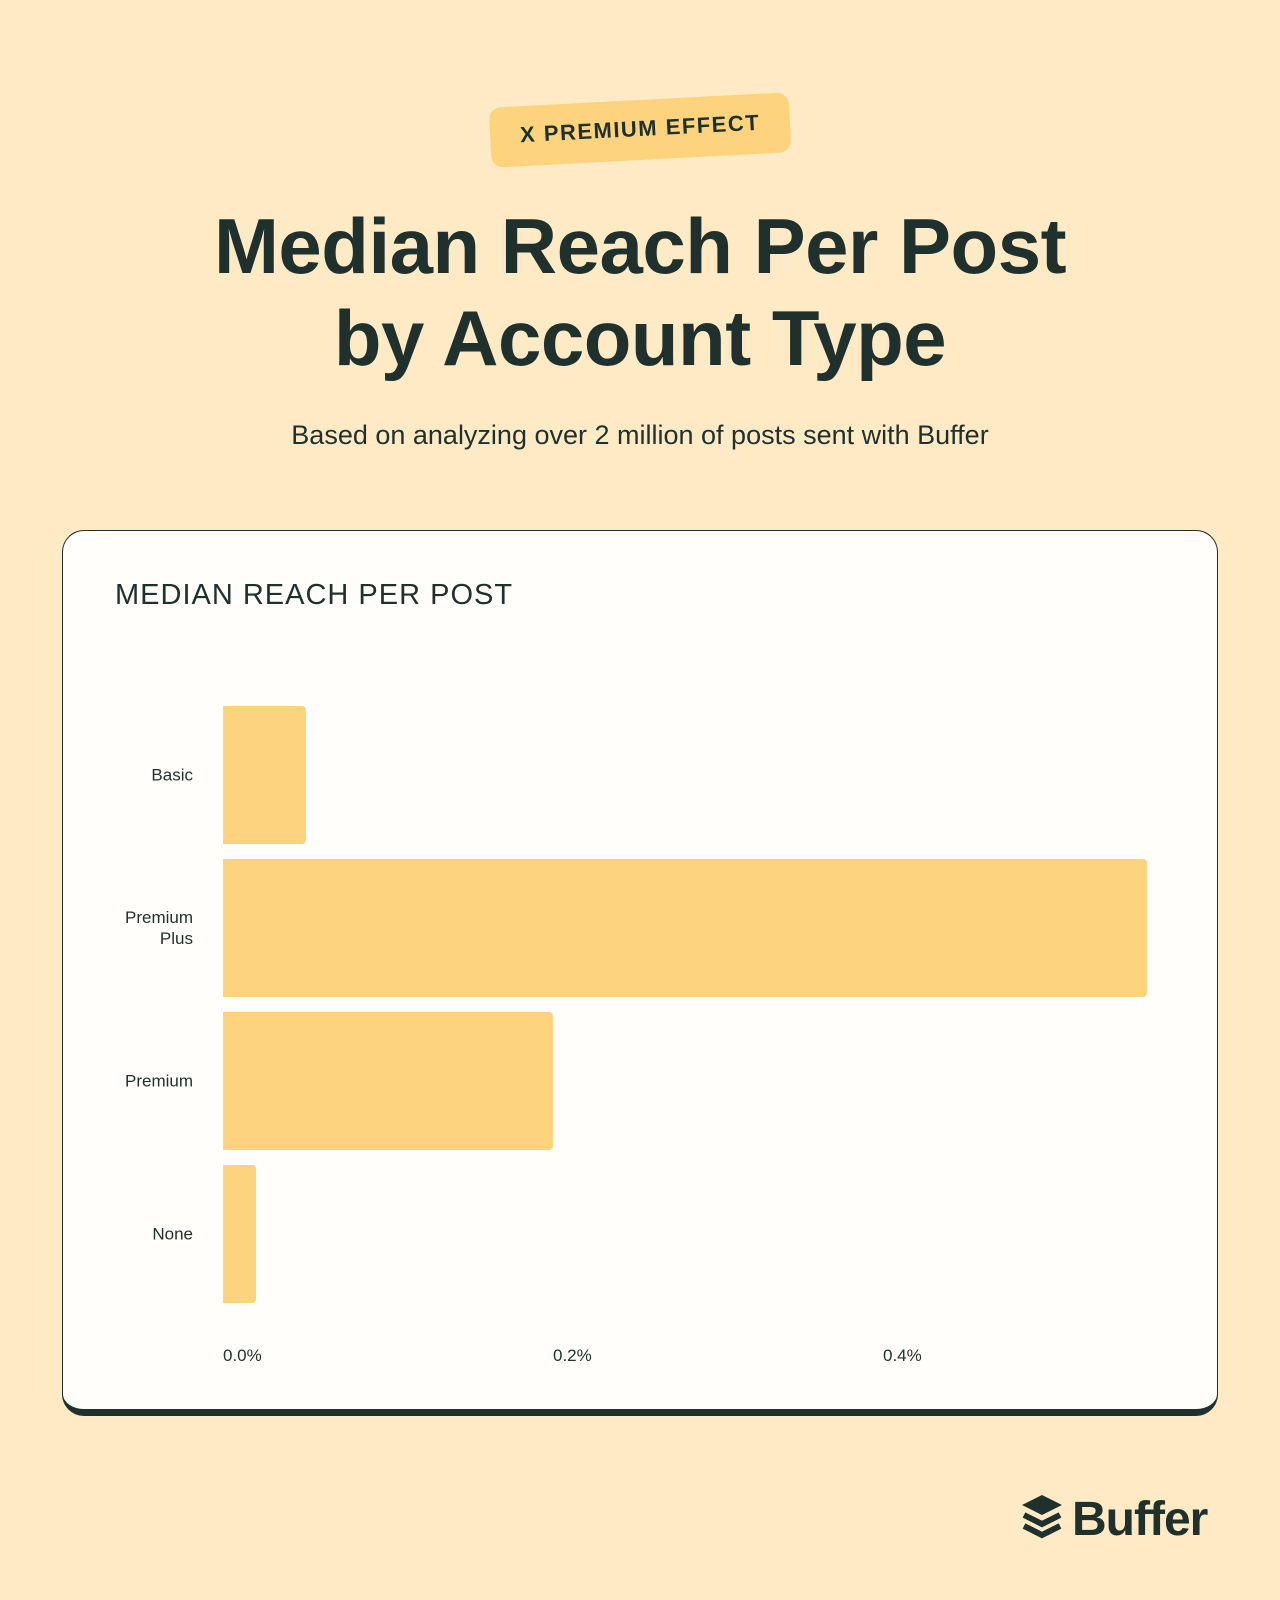 The width and height of the screenshot is (1280, 1600). I want to click on badge-container: X PREMIUM EFFECT, so click(640, 130).